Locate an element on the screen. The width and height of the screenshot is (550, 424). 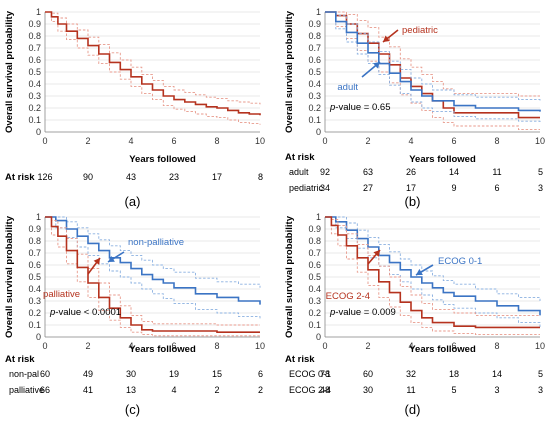
at-risk-value: 23 is located at coordinates (174, 177).